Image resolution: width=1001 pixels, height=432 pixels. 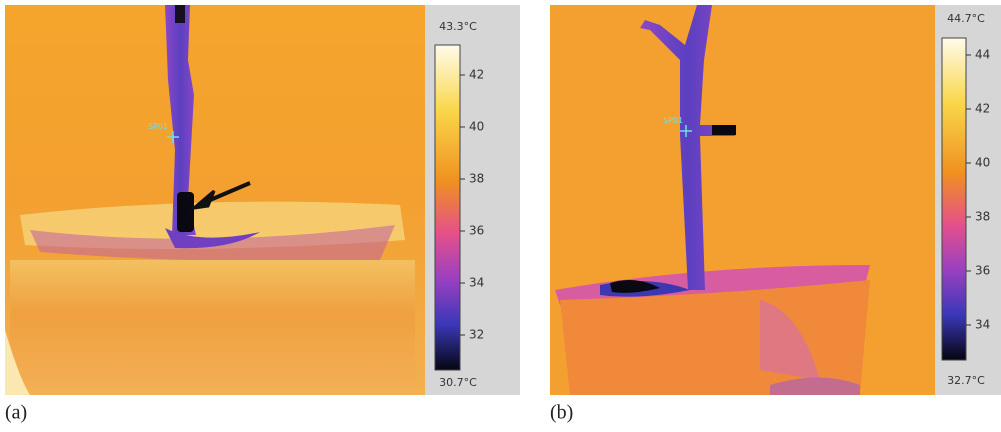 What do you see at coordinates (472, 205) in the screenshot?
I see `tick-group: 42 40 38 36 34 32` at bounding box center [472, 205].